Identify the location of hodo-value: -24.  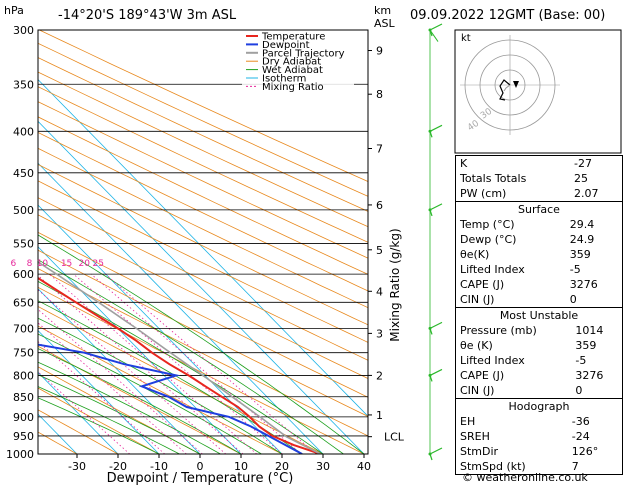
(580, 436).